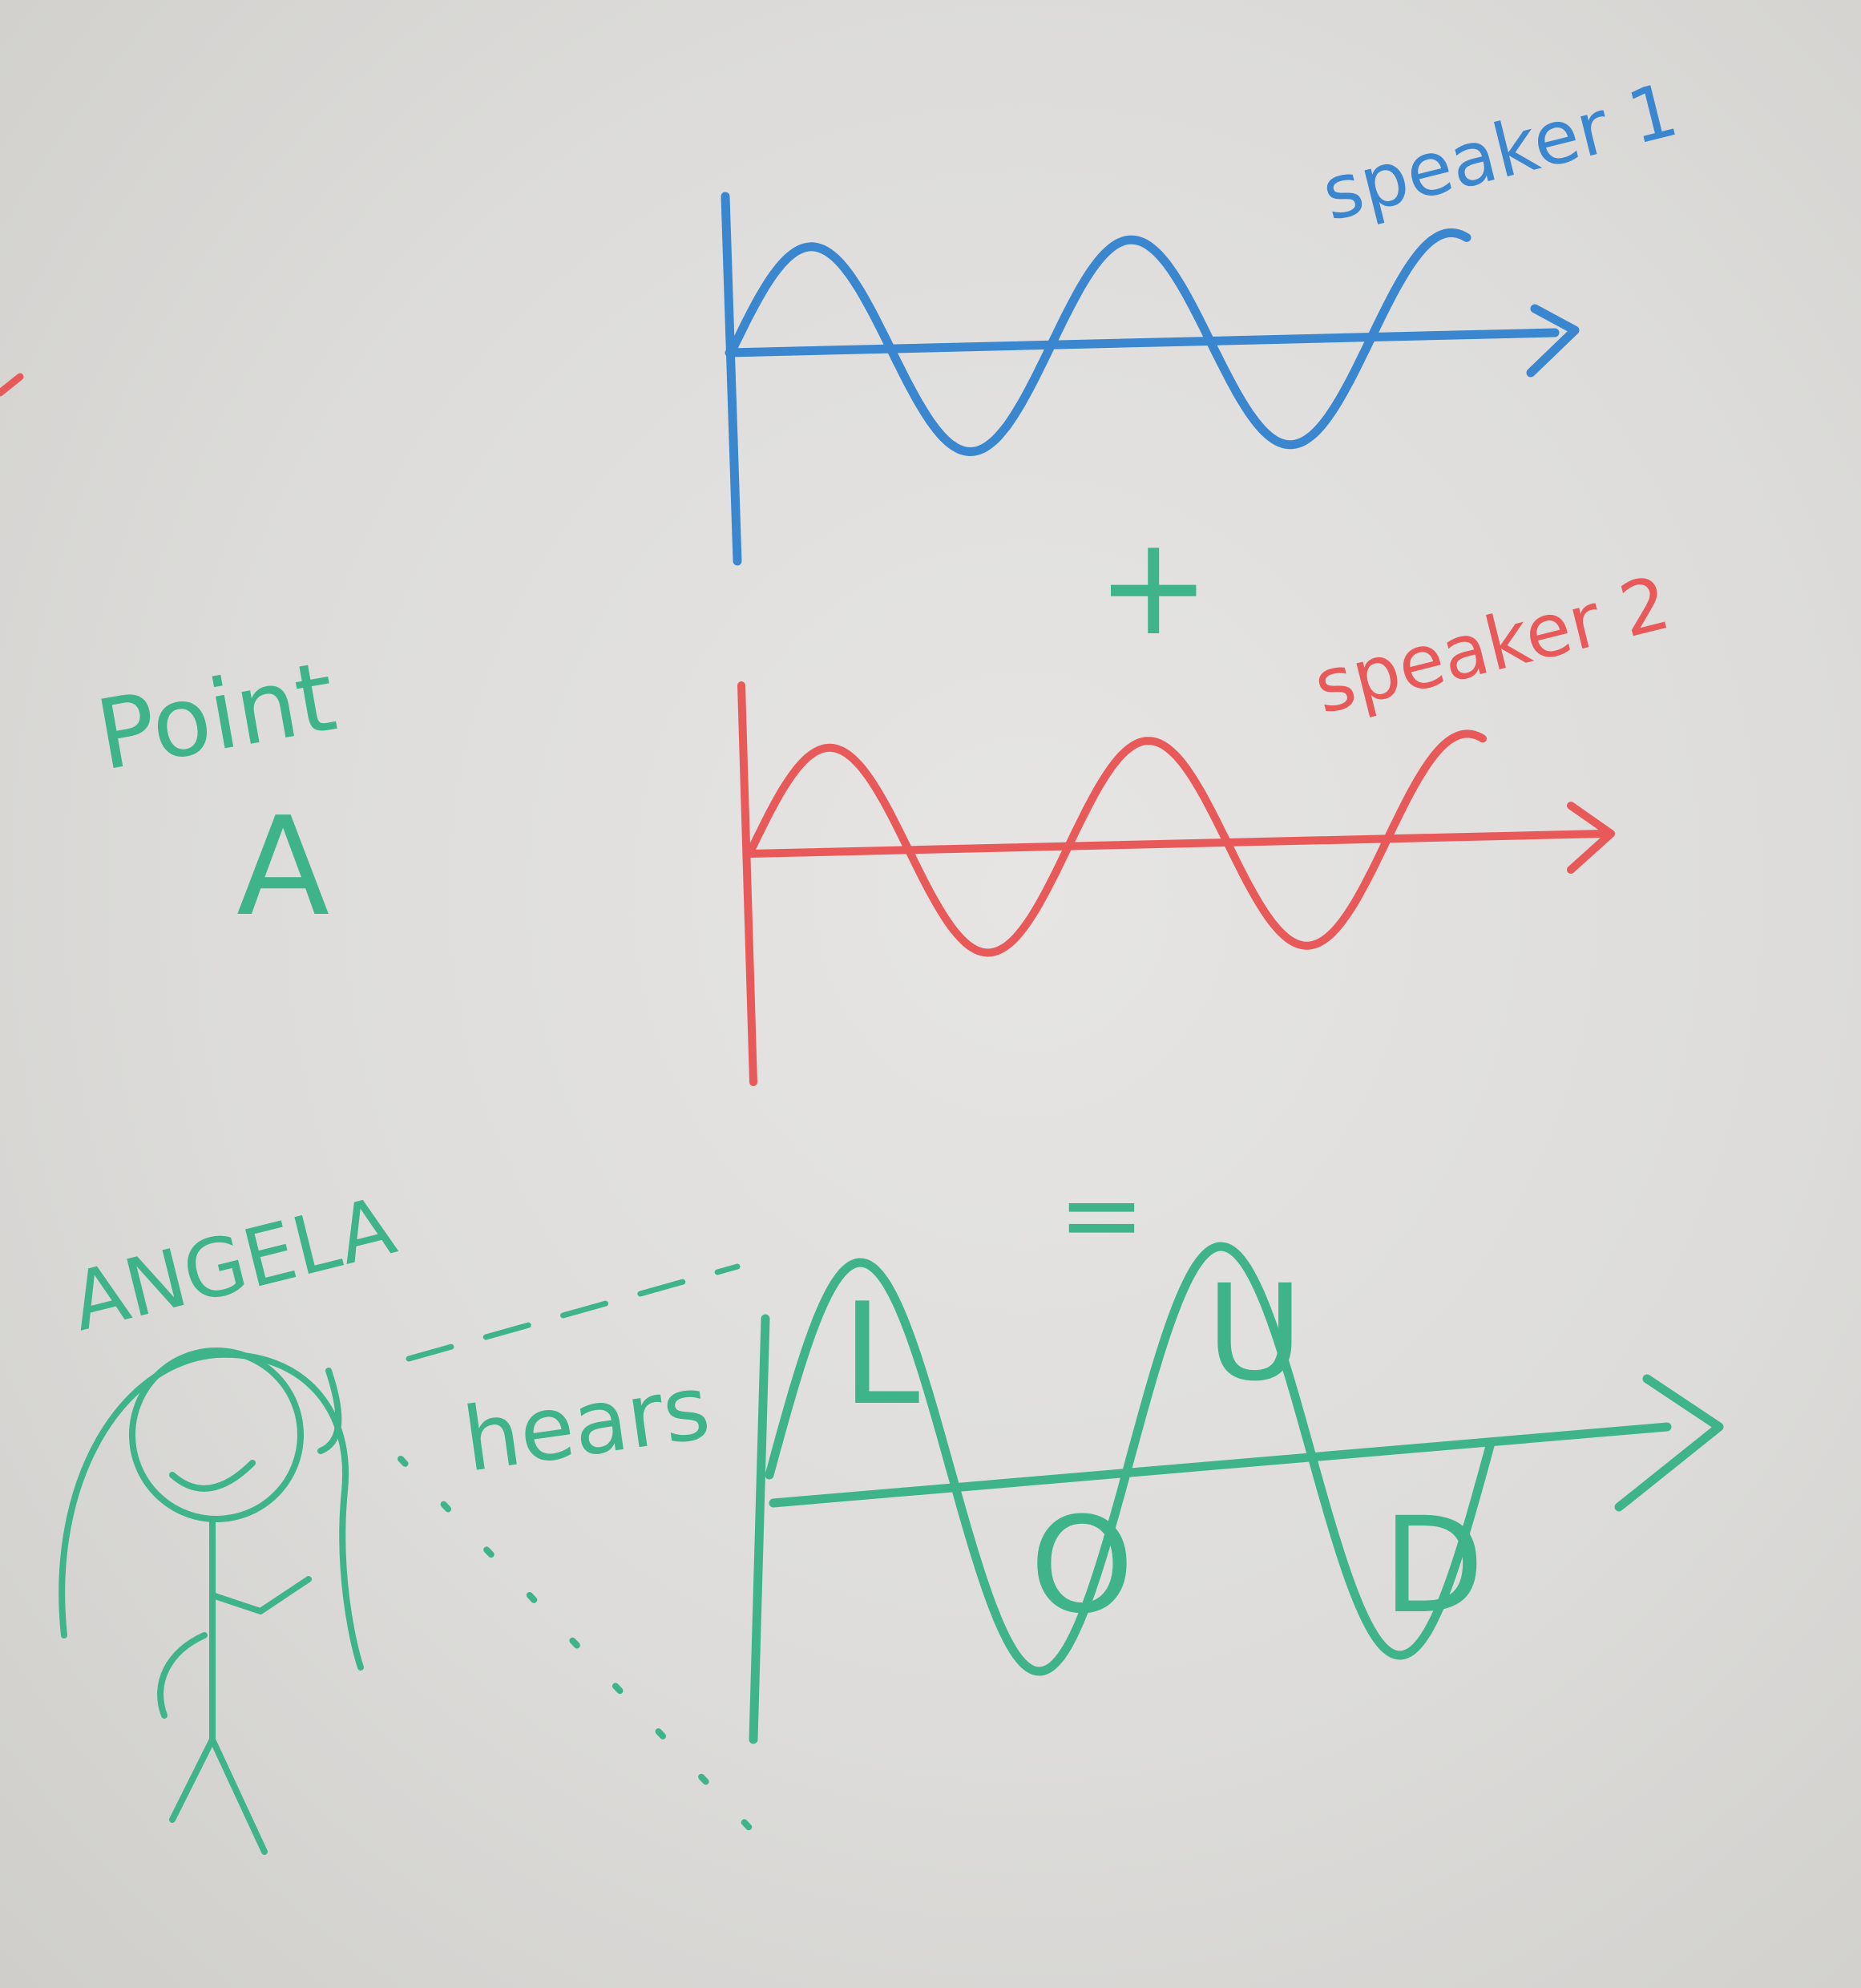 This screenshot has width=1861, height=1988. What do you see at coordinates (1082, 1566) in the screenshot?
I see `loud-letter-o: O` at bounding box center [1082, 1566].